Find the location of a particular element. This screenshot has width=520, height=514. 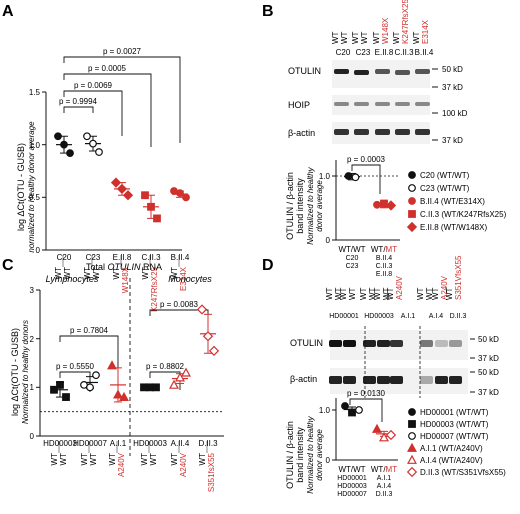

d-bracket is located at coordinates (366, 410).